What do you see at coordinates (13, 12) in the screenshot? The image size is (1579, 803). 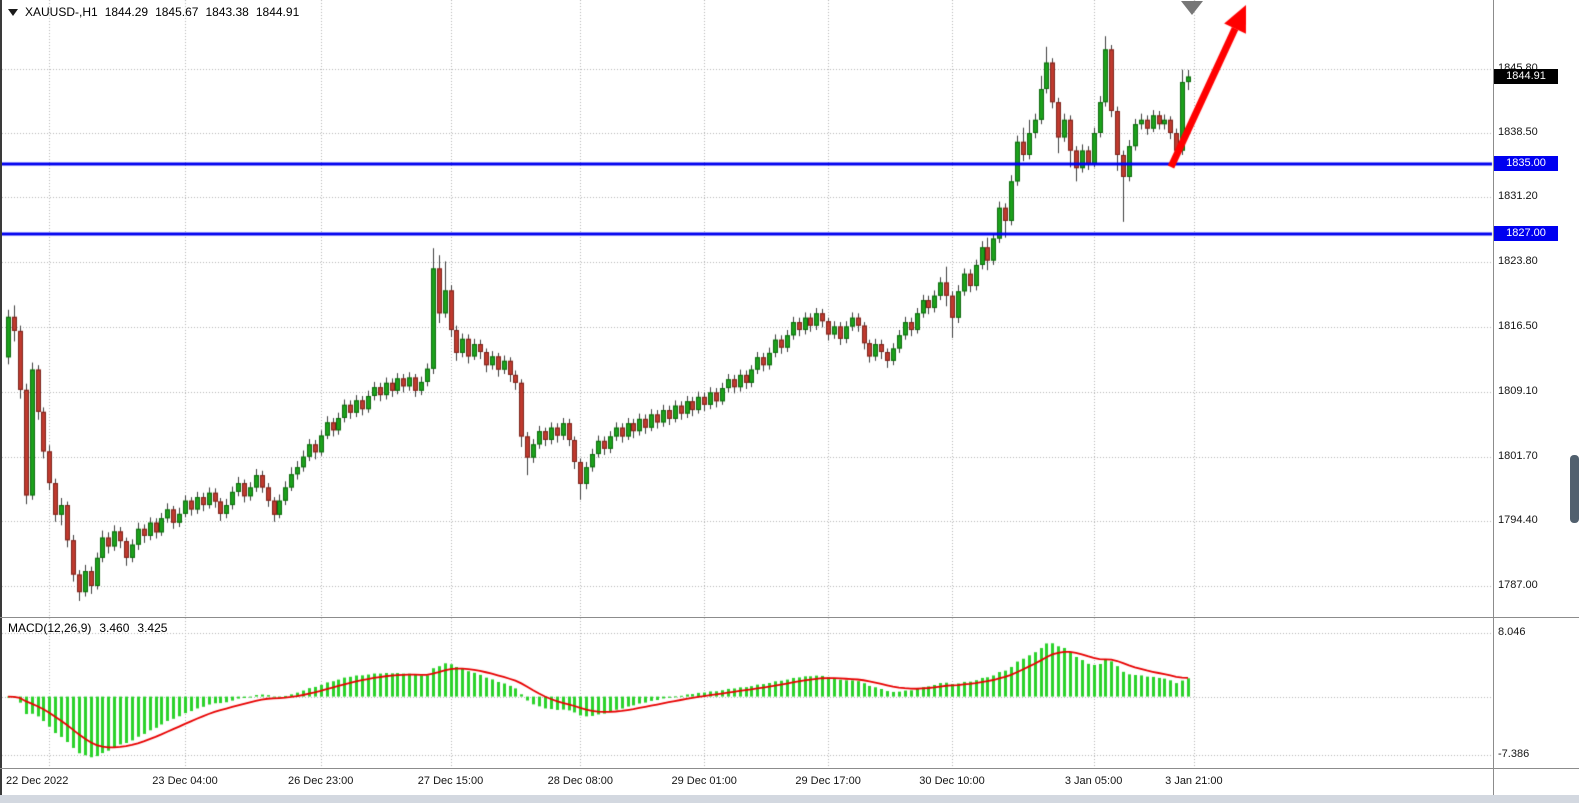 I see `chevron-down-icon` at bounding box center [13, 12].